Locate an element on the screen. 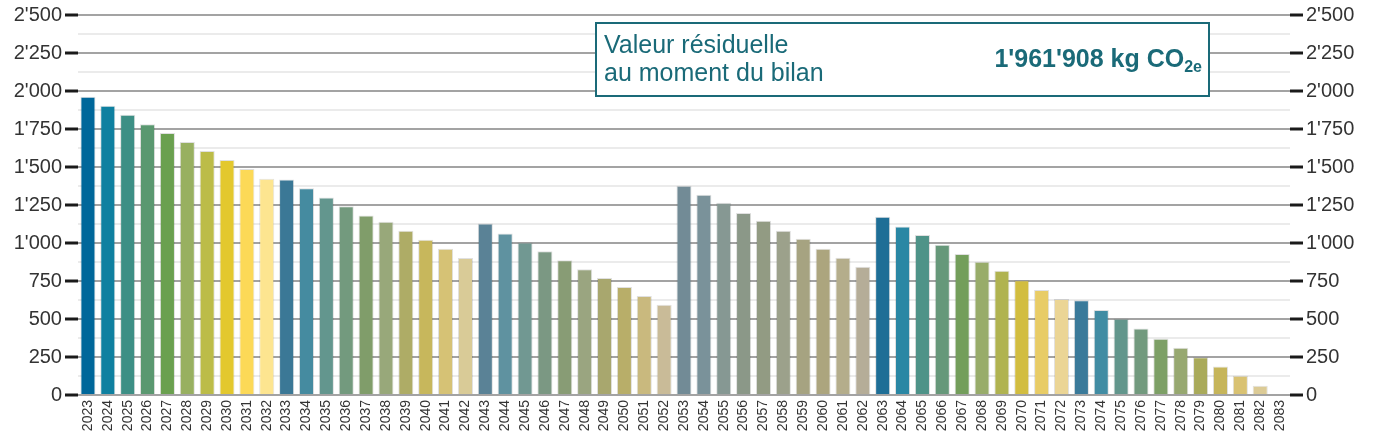 The image size is (1374, 442). x-tick-label: 2077 is located at coordinates (1159, 415).